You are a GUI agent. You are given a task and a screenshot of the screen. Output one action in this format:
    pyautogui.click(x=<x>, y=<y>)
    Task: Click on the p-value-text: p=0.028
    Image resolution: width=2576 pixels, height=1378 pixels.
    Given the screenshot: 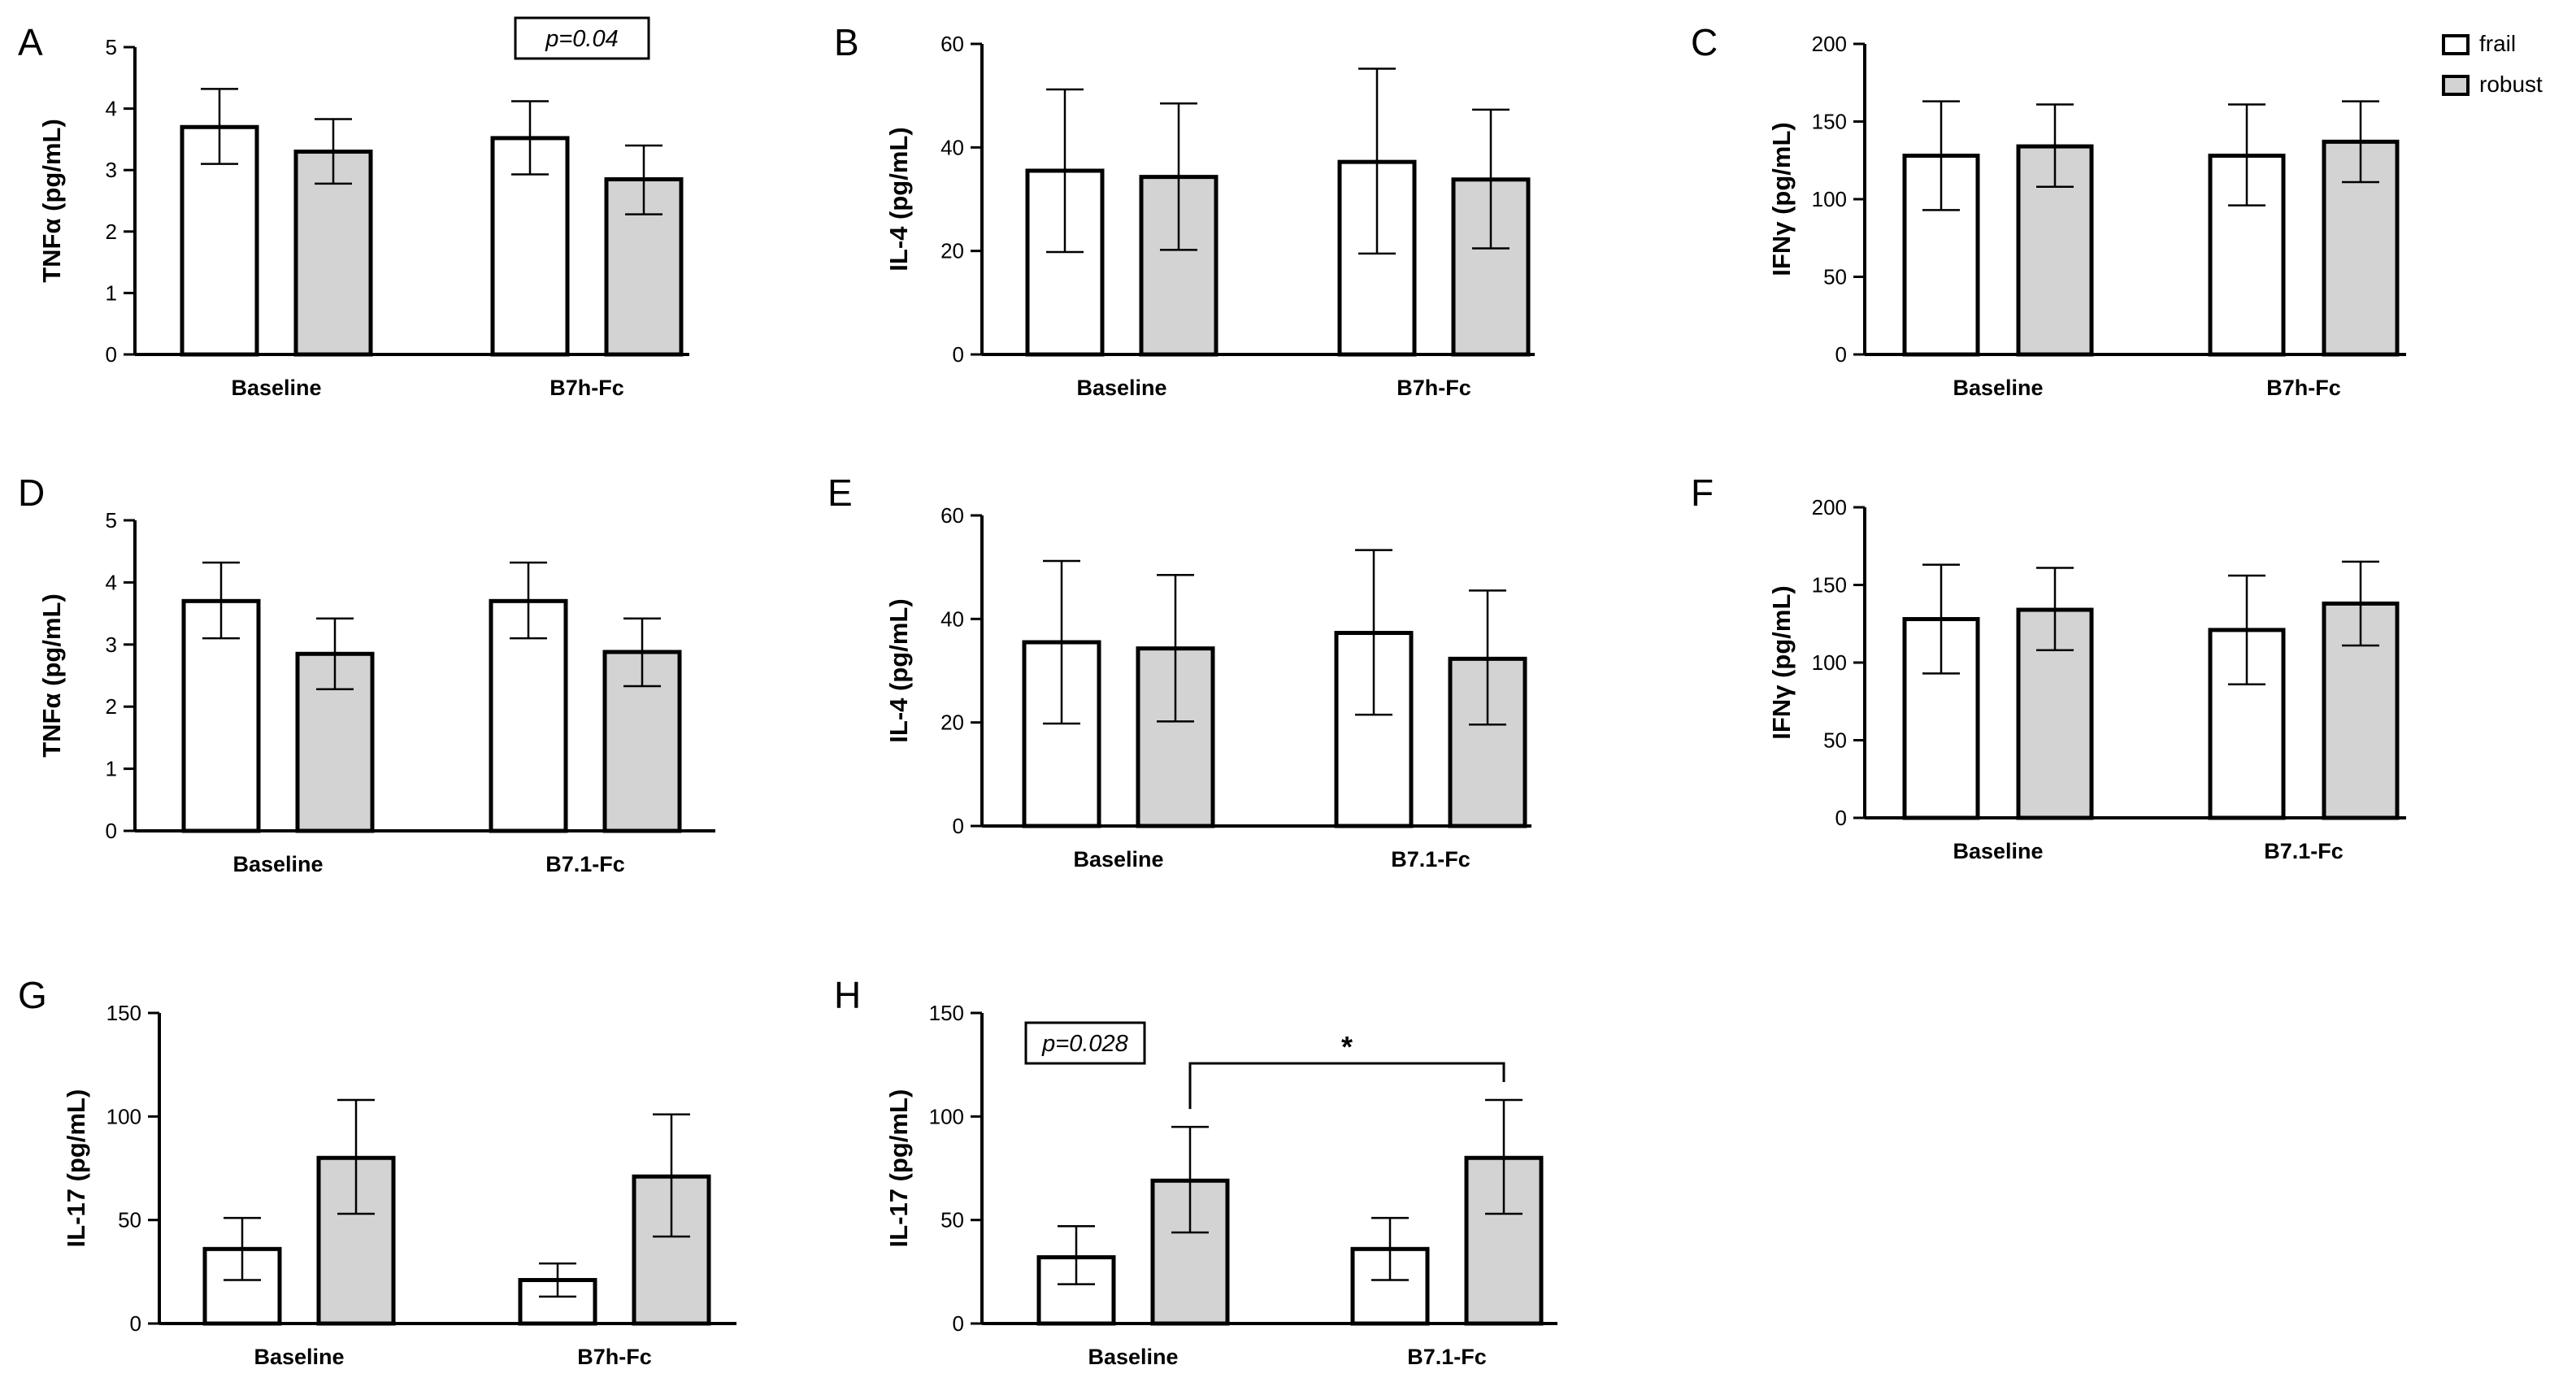 What is the action you would take?
    pyautogui.click(x=1084, y=1044)
    